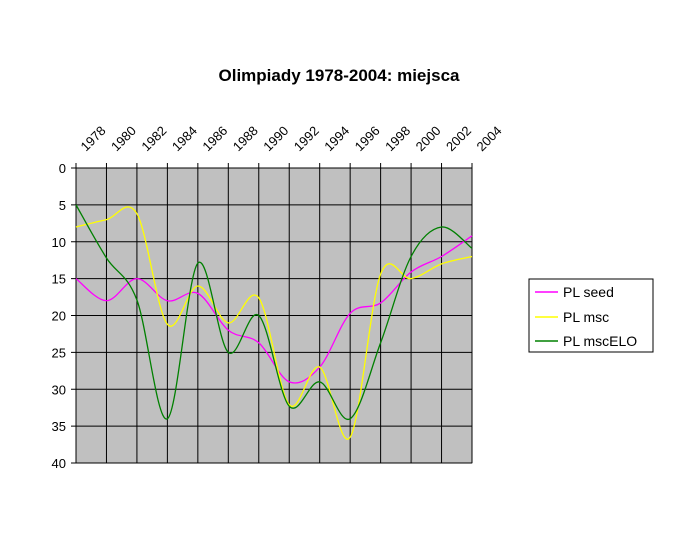  I want to click on legend: PL seed PL msc PL mscELO, so click(591, 315).